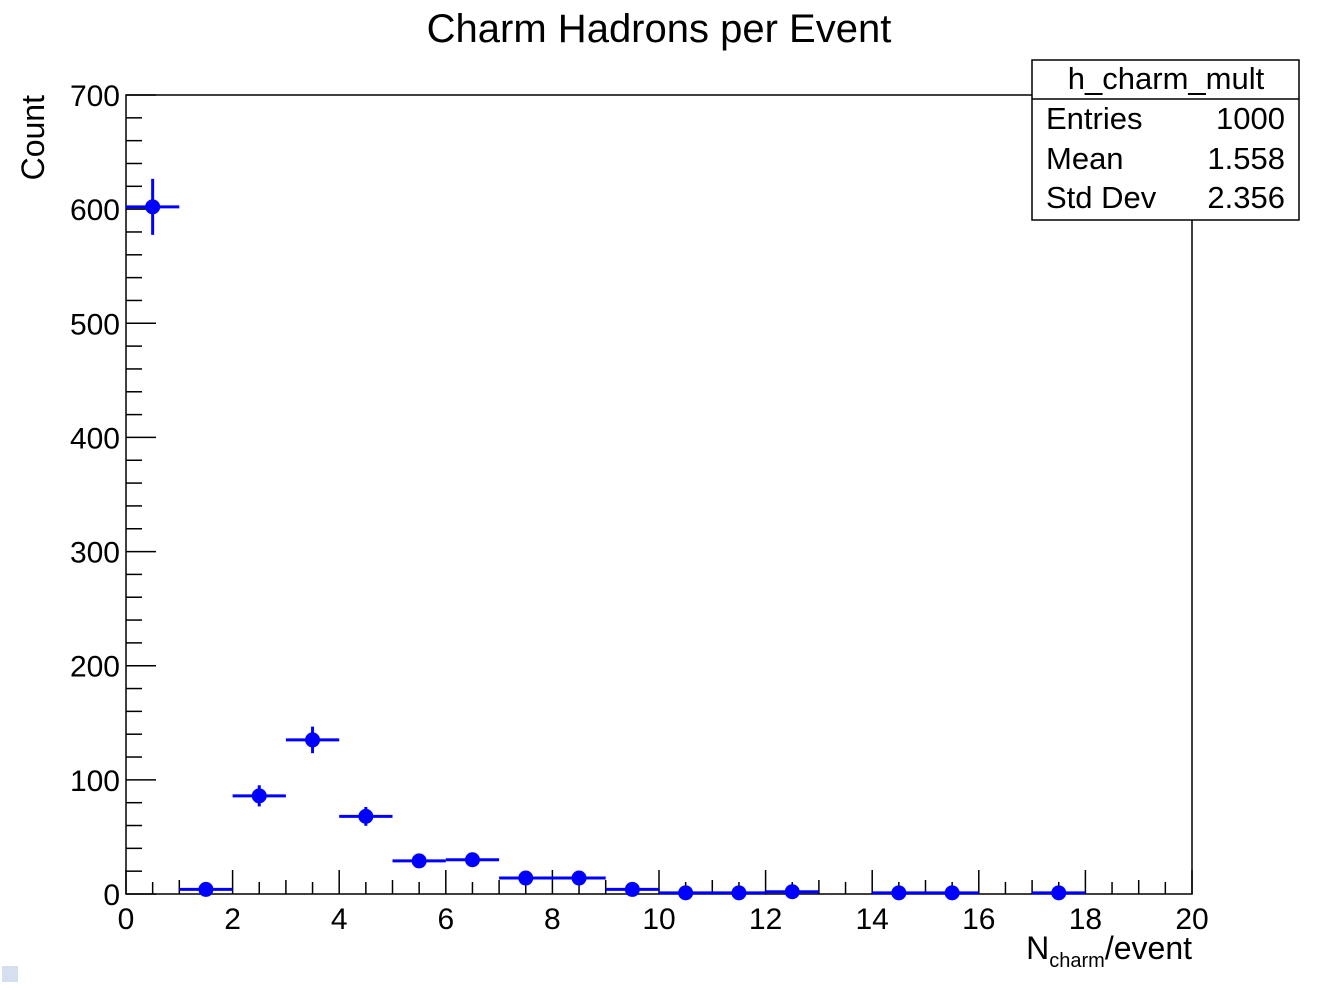 This screenshot has height=990, width=1318. What do you see at coordinates (872, 919) in the screenshot?
I see `x-tick-label: 14` at bounding box center [872, 919].